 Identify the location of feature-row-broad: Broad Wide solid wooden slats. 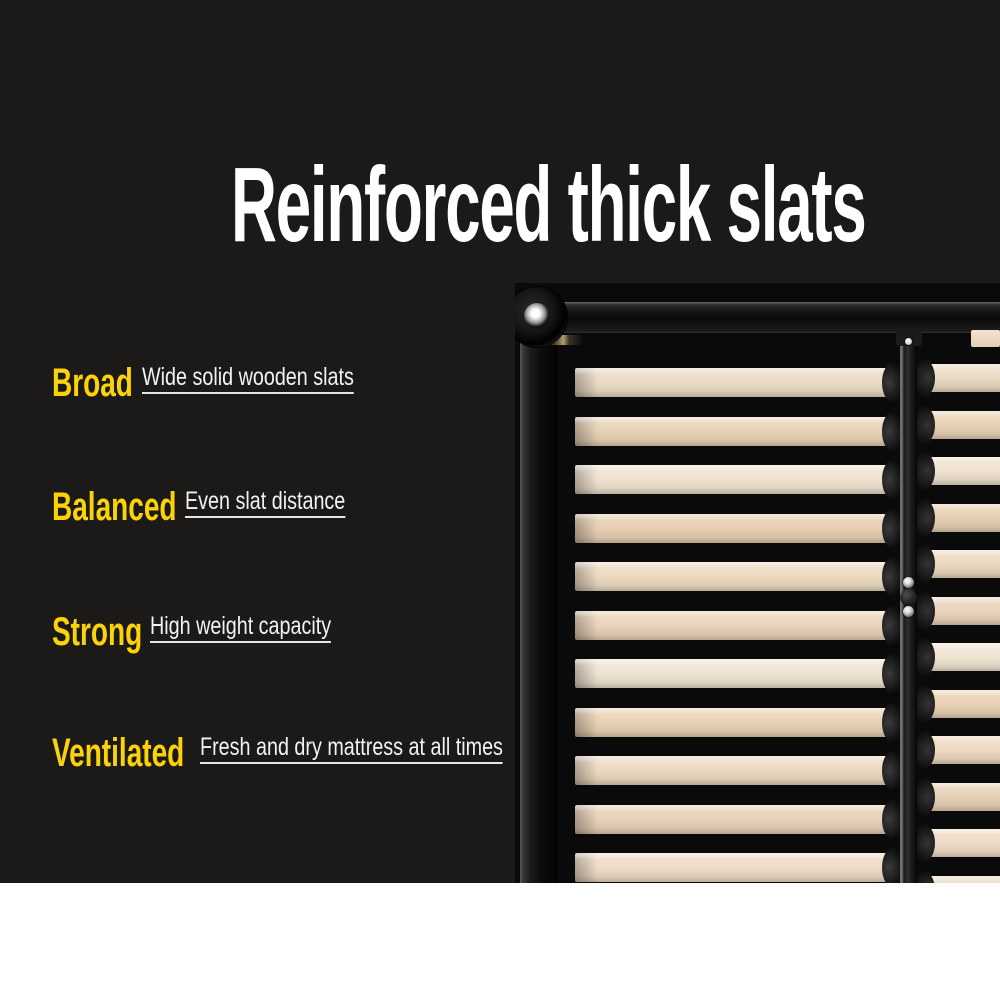
(287, 386).